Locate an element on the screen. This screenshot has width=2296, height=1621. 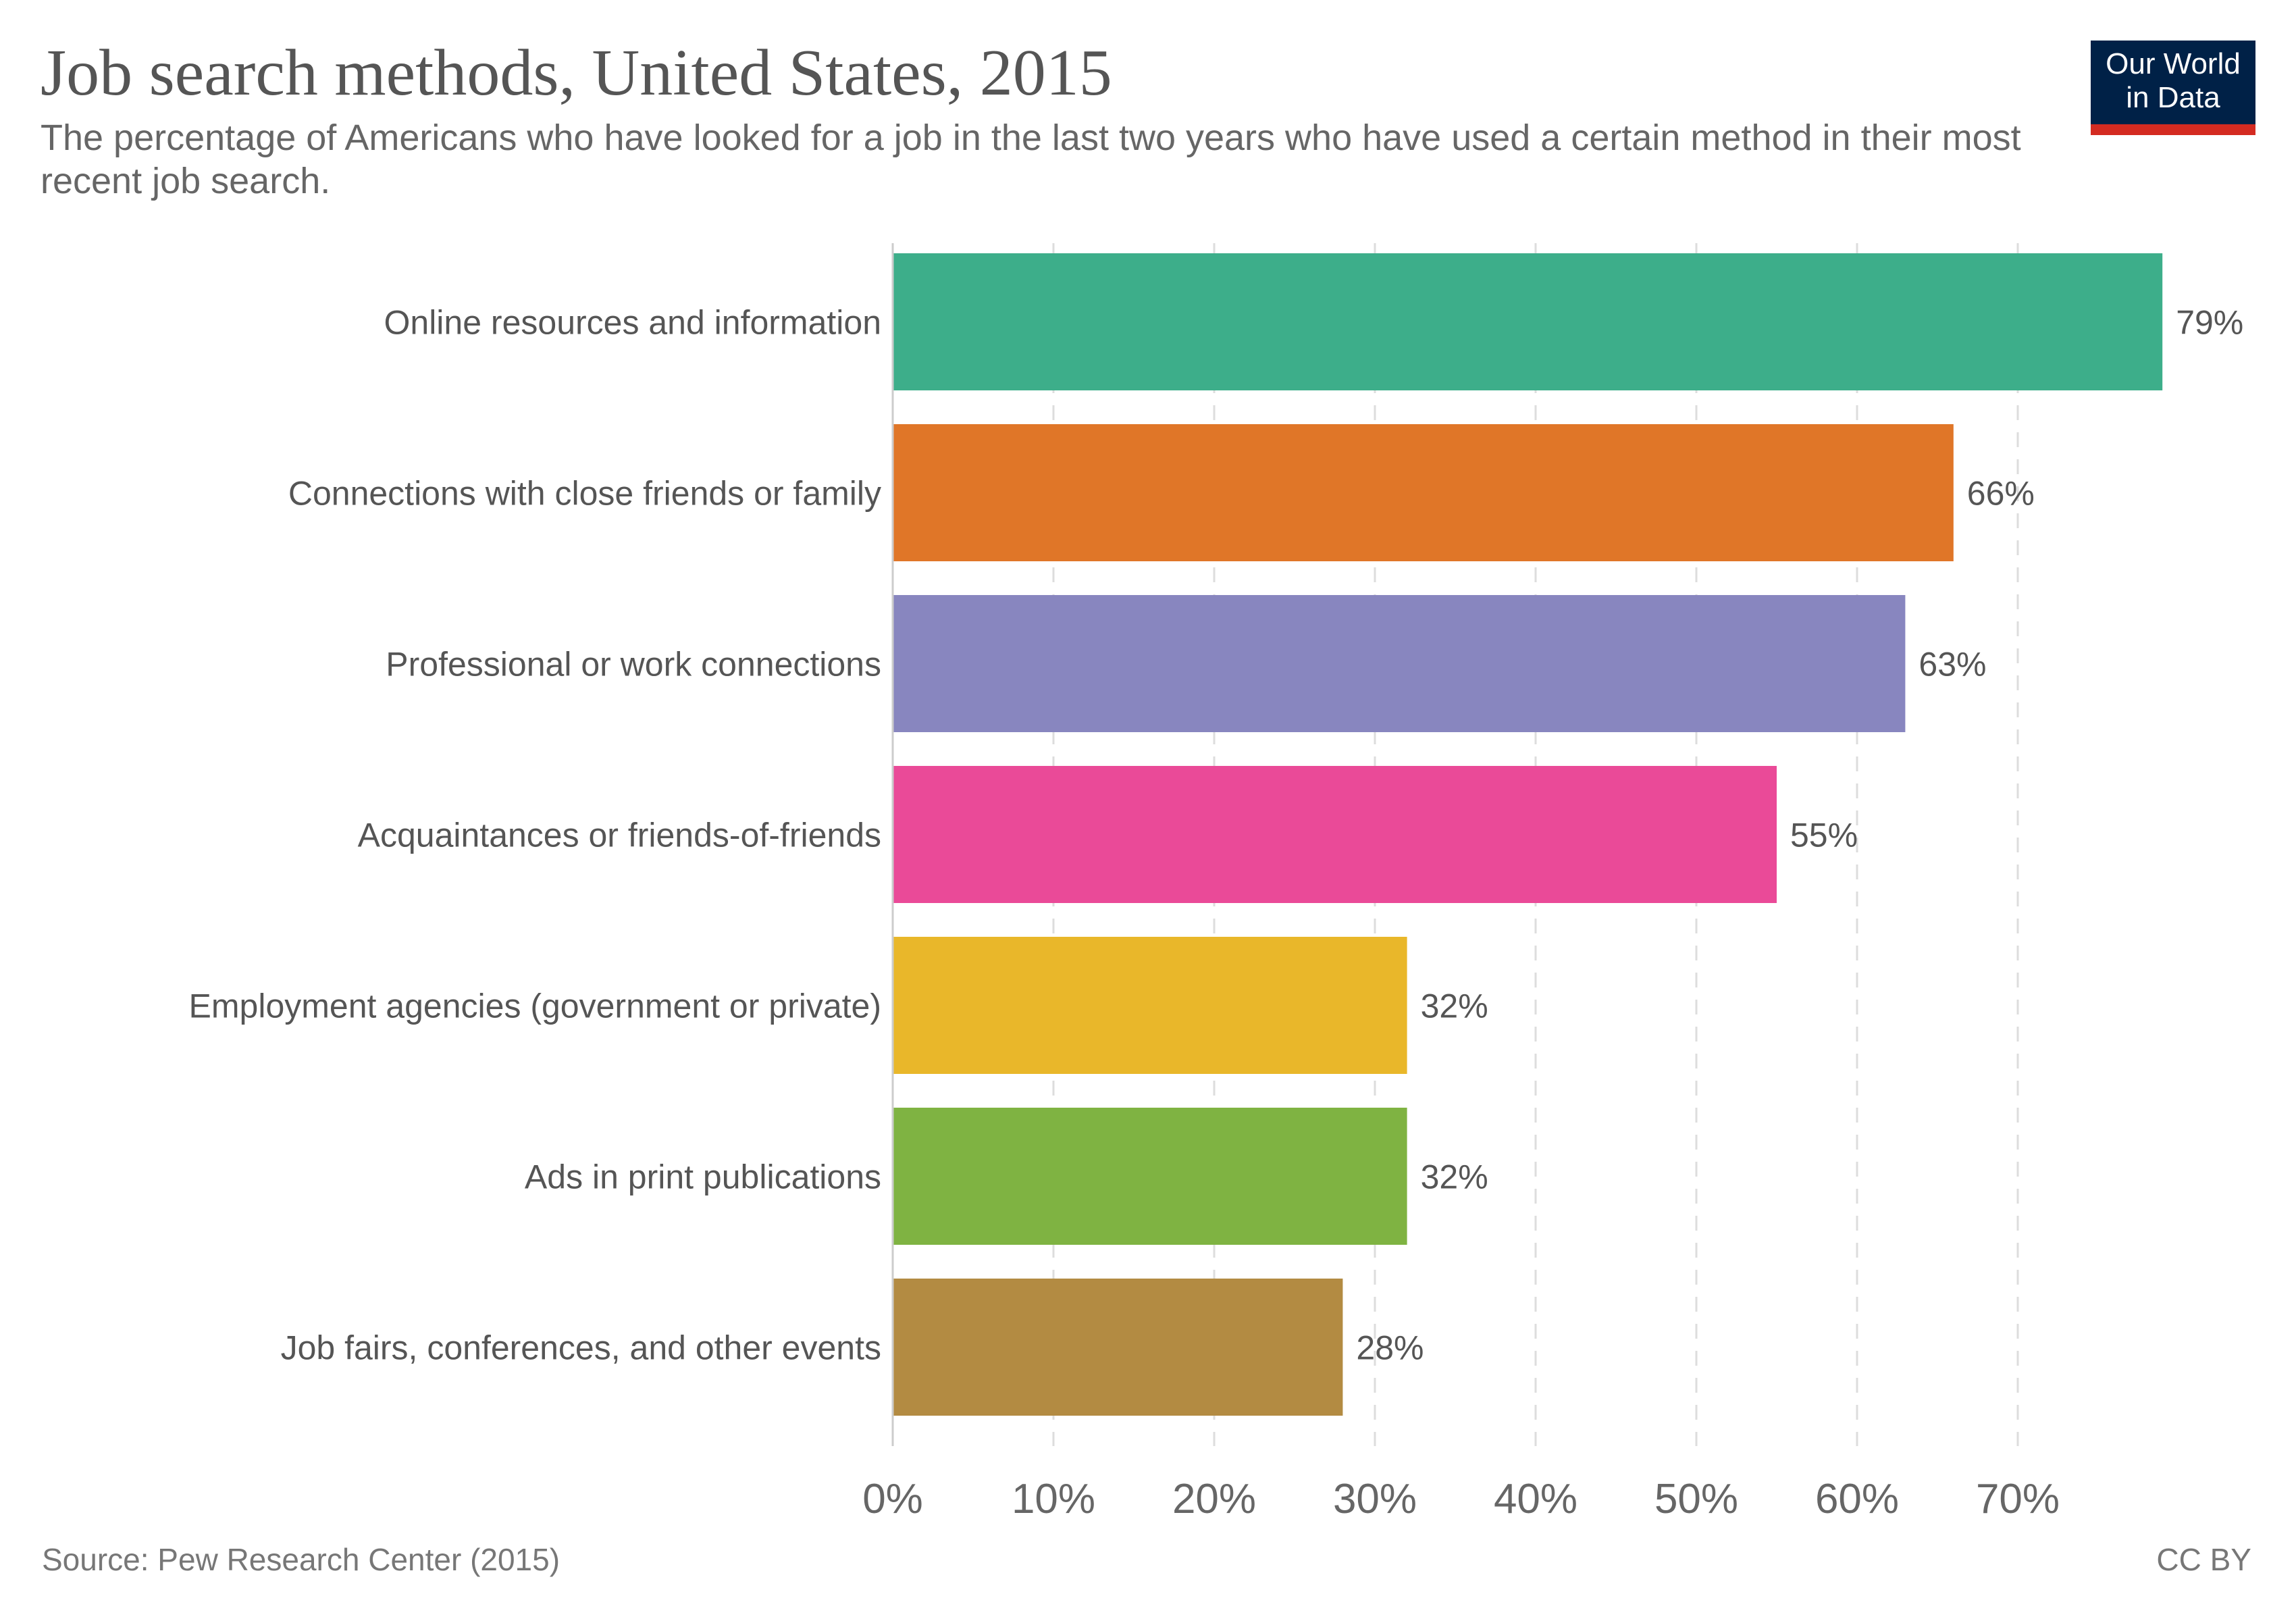
logo-line-2: in Data is located at coordinates (2173, 97).